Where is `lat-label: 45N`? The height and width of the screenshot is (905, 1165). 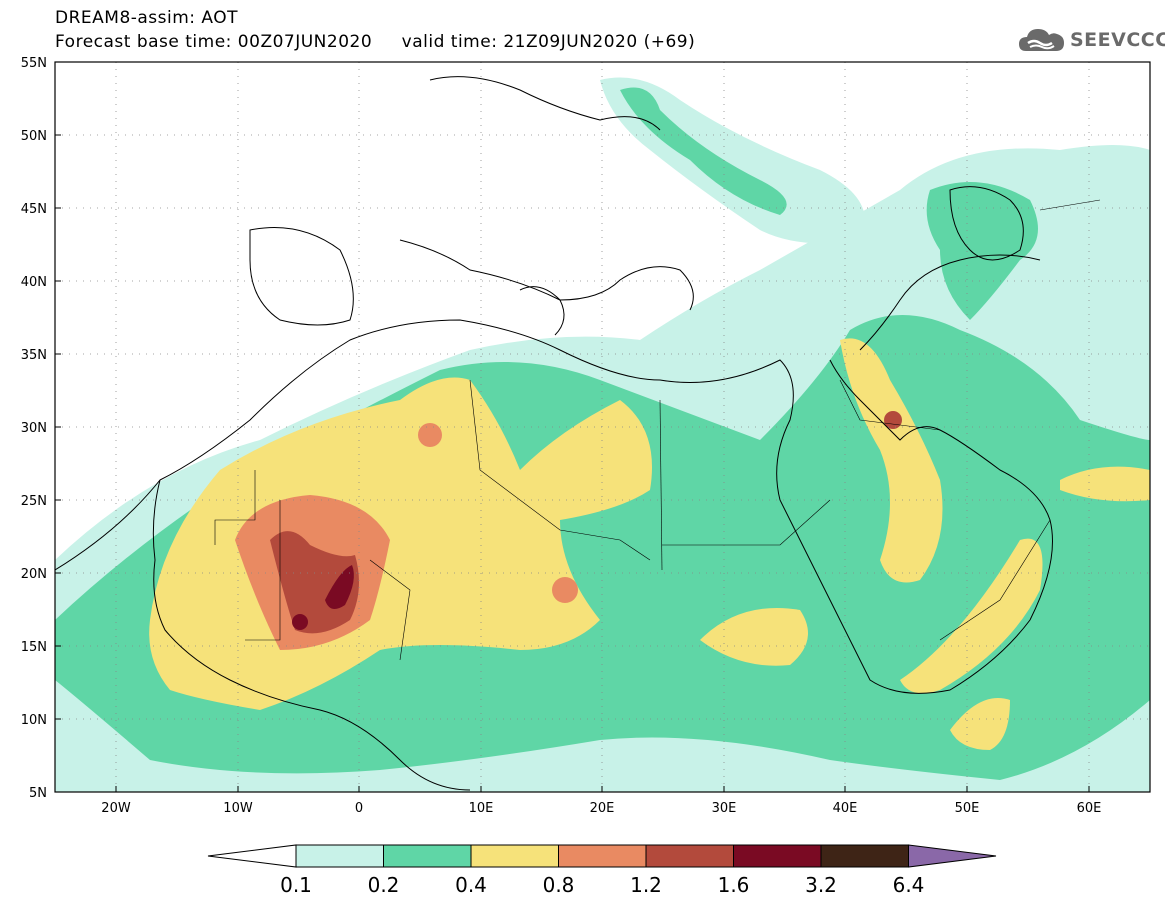 lat-label: 45N is located at coordinates (34, 209).